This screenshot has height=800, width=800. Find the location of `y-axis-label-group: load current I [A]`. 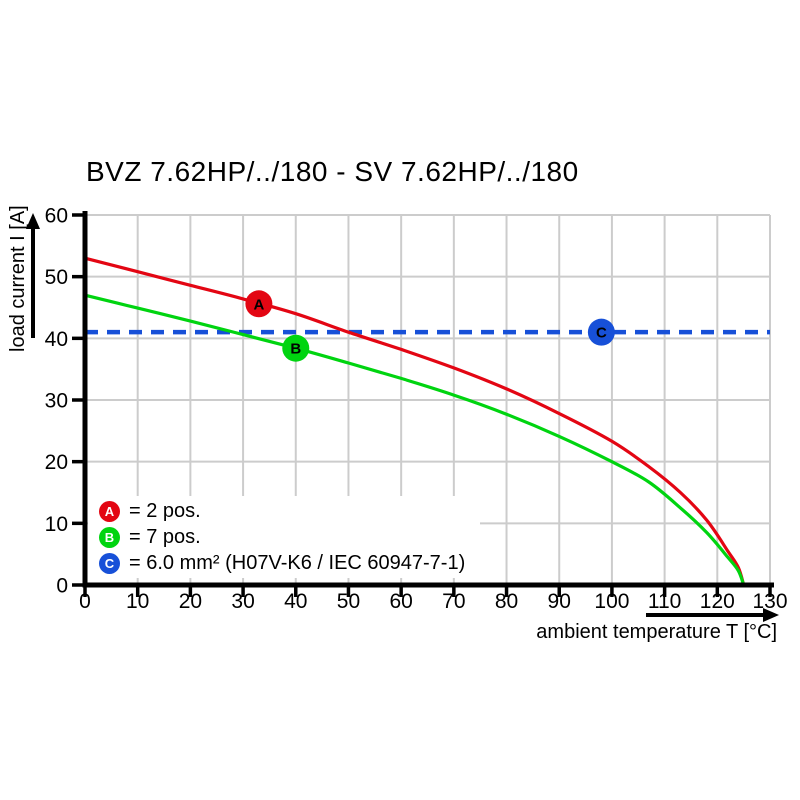

y-axis-label-group: load current I [A] is located at coordinates (23, 278).